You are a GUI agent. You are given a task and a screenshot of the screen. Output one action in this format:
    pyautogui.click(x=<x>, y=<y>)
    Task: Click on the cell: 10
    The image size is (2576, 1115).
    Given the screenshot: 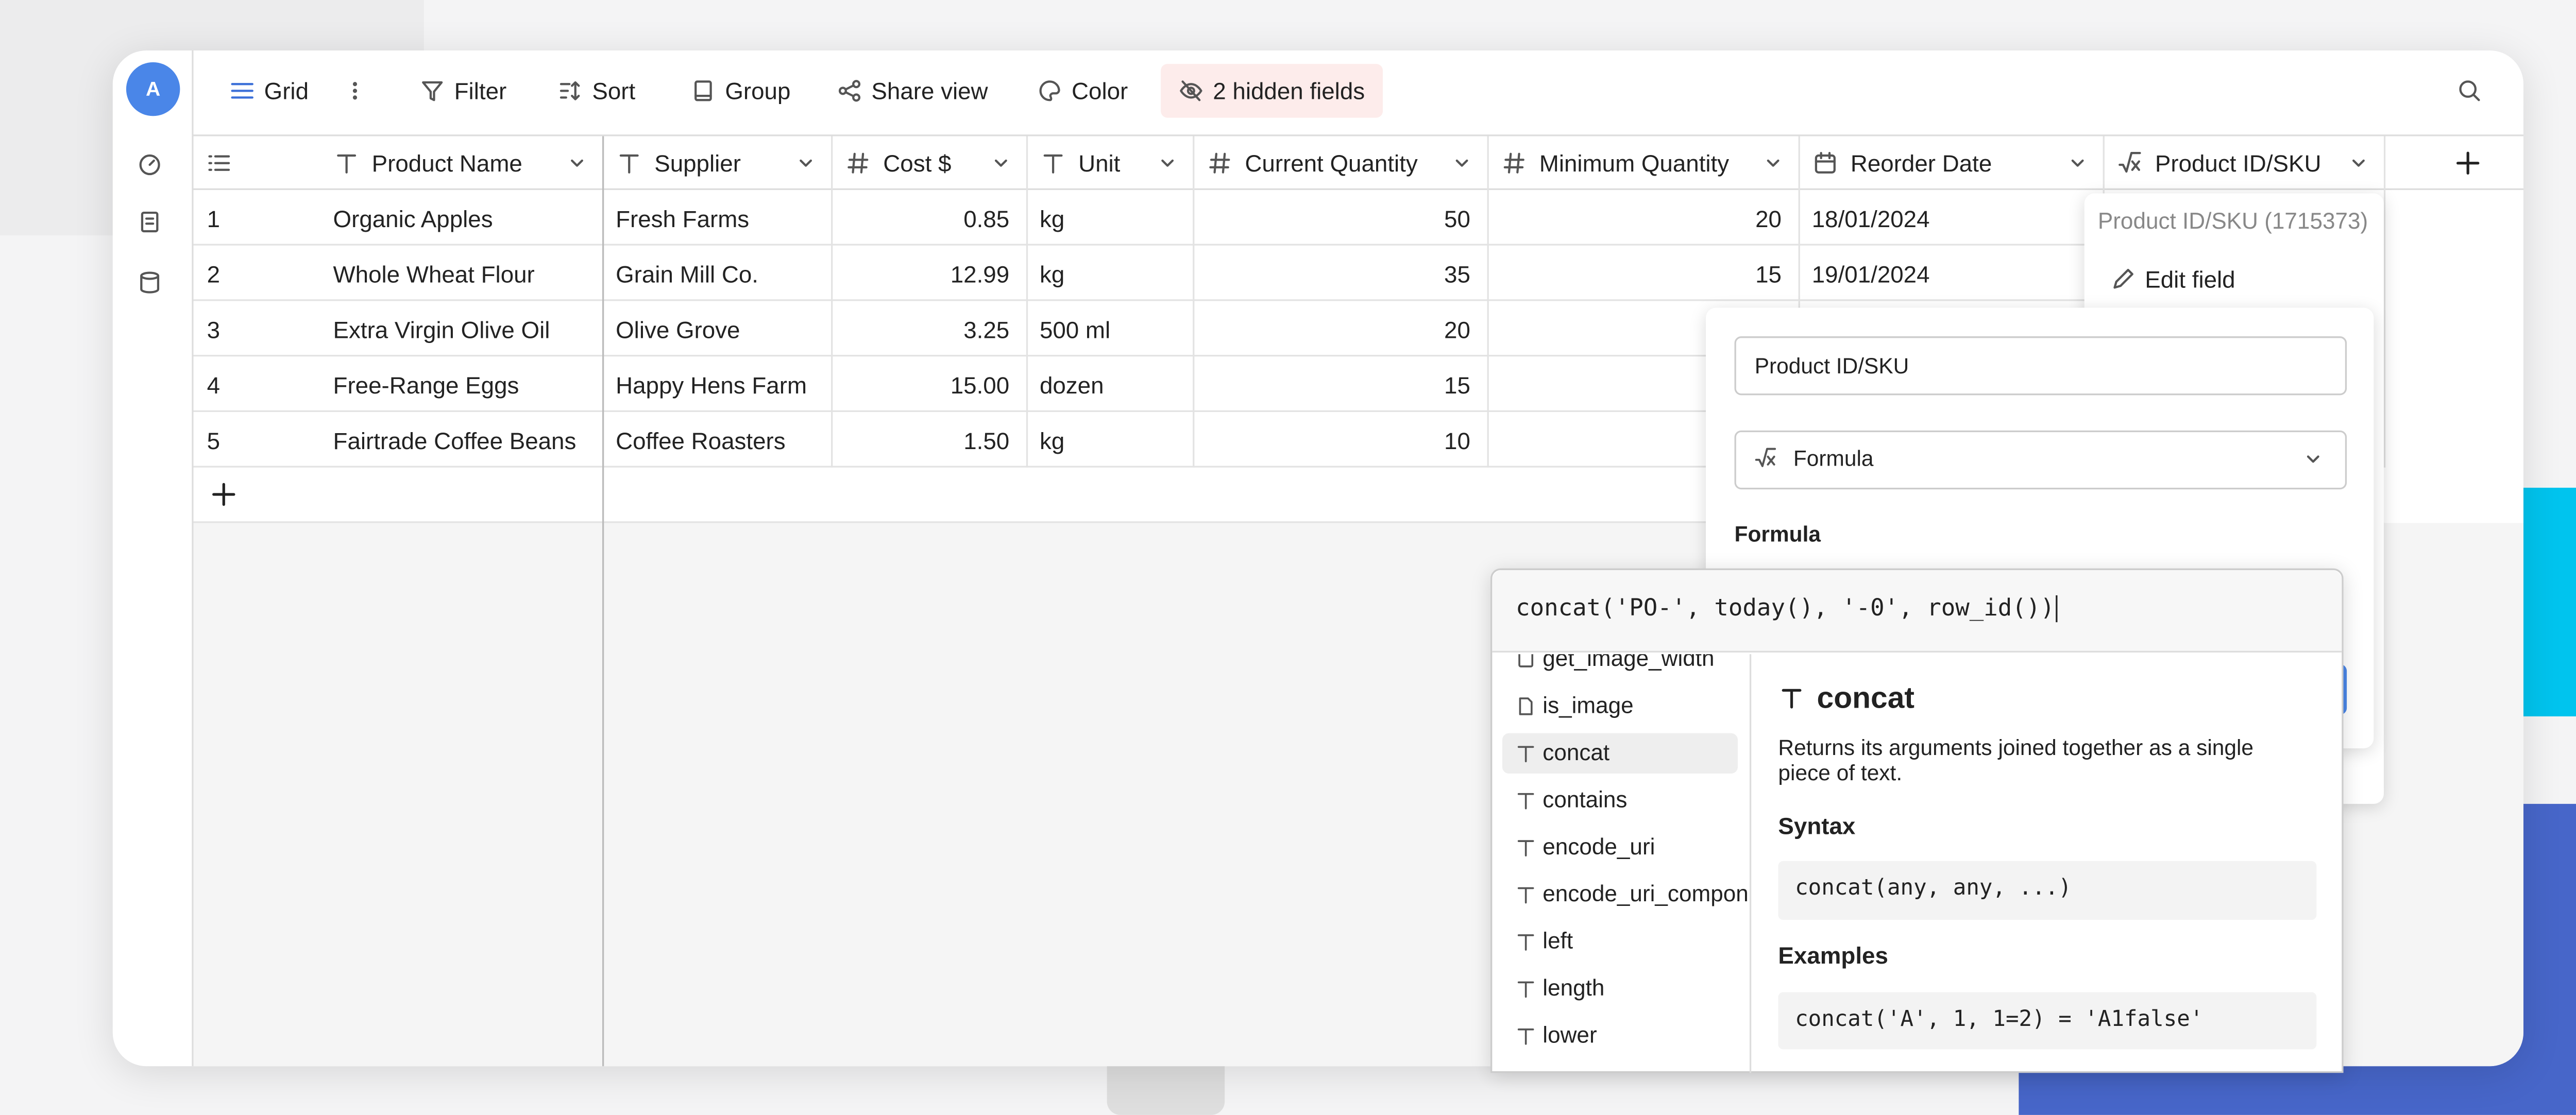 What is the action you would take?
    pyautogui.click(x=1457, y=440)
    